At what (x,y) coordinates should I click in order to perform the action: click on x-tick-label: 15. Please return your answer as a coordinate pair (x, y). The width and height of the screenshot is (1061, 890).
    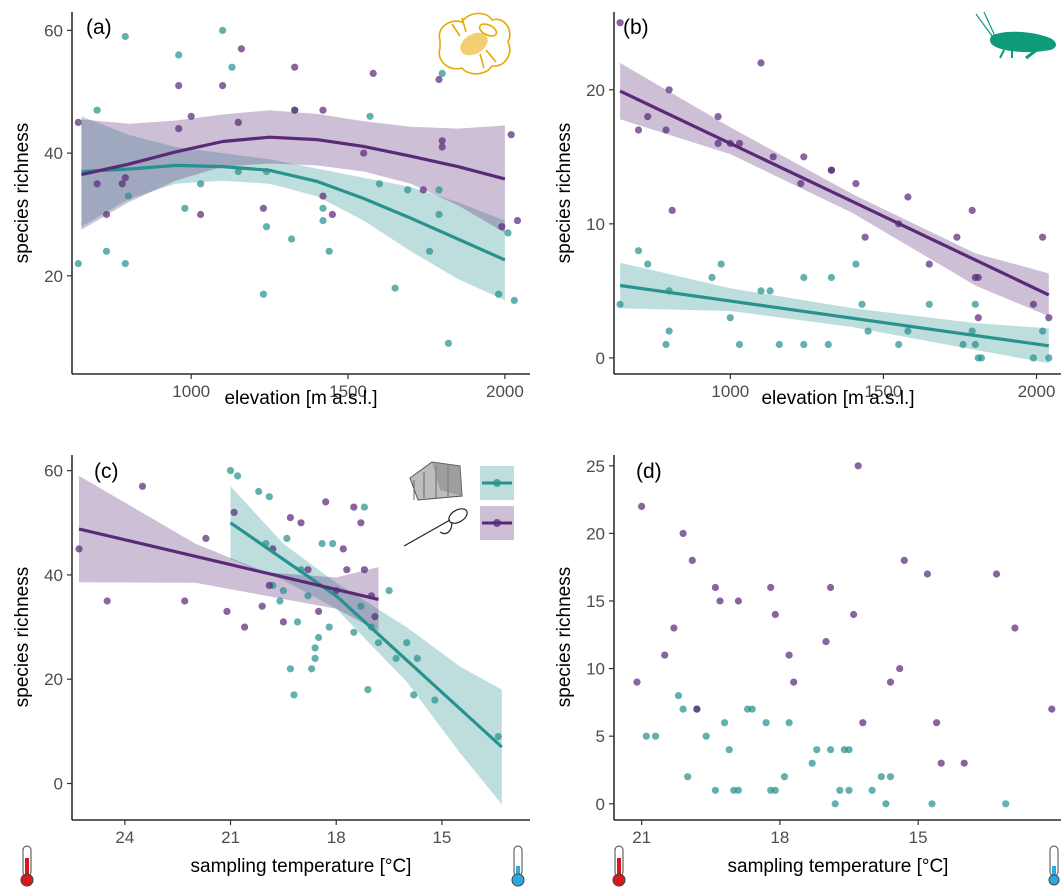
    Looking at the image, I should click on (441, 837).